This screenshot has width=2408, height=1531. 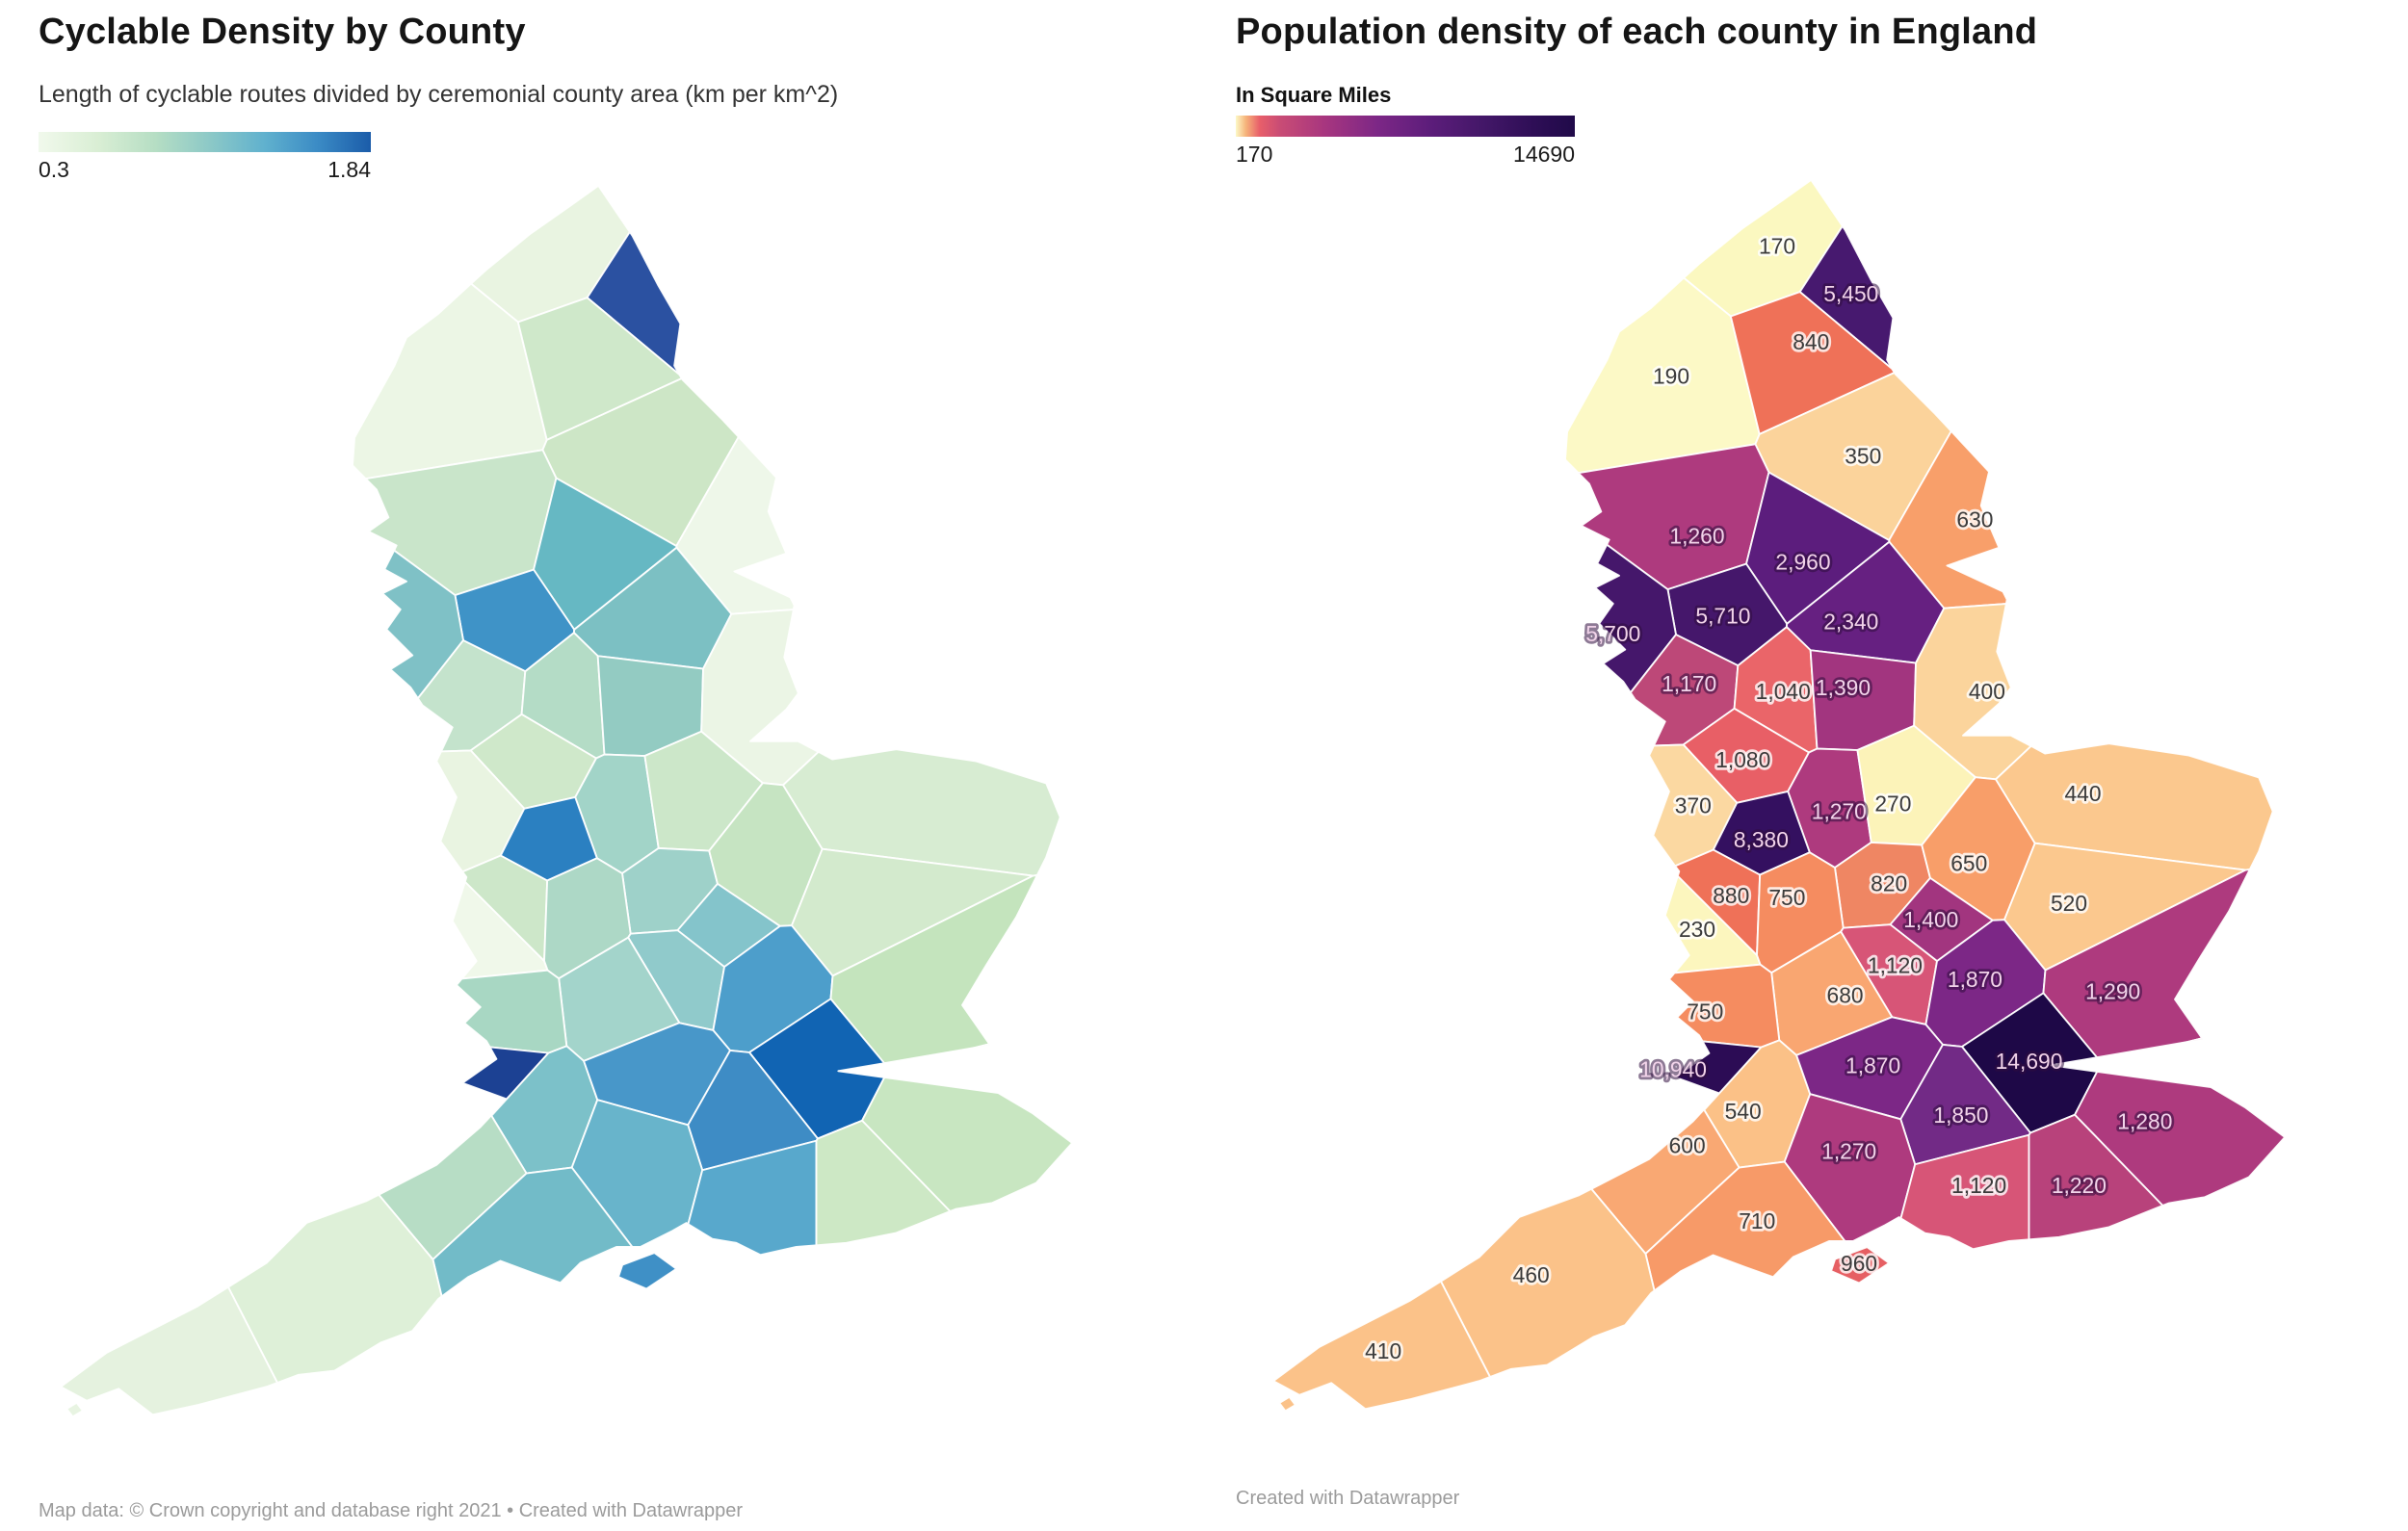 I want to click on county-value-label: 410, so click(x=1383, y=1350).